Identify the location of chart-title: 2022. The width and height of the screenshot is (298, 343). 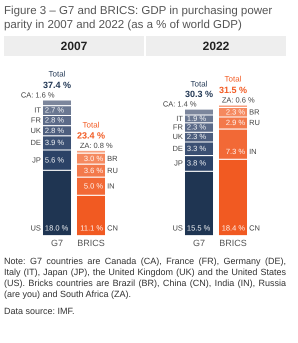
(216, 46).